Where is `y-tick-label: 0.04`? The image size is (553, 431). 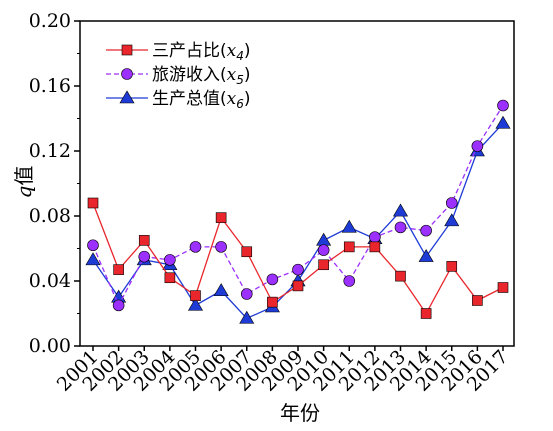
y-tick-label: 0.04 is located at coordinates (50, 281).